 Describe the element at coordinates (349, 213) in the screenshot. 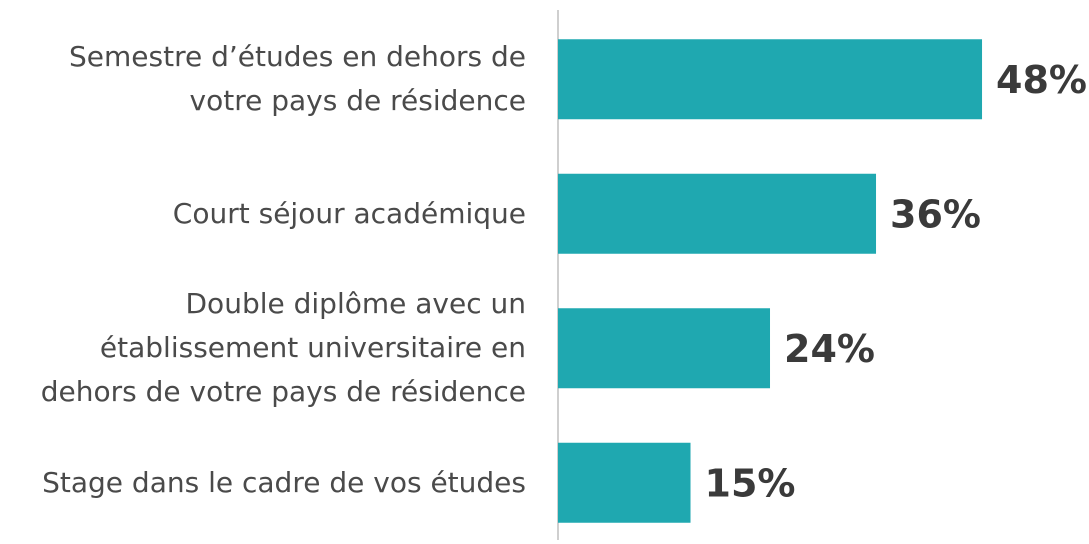

I see `category-label: Court séjour académique` at that location.